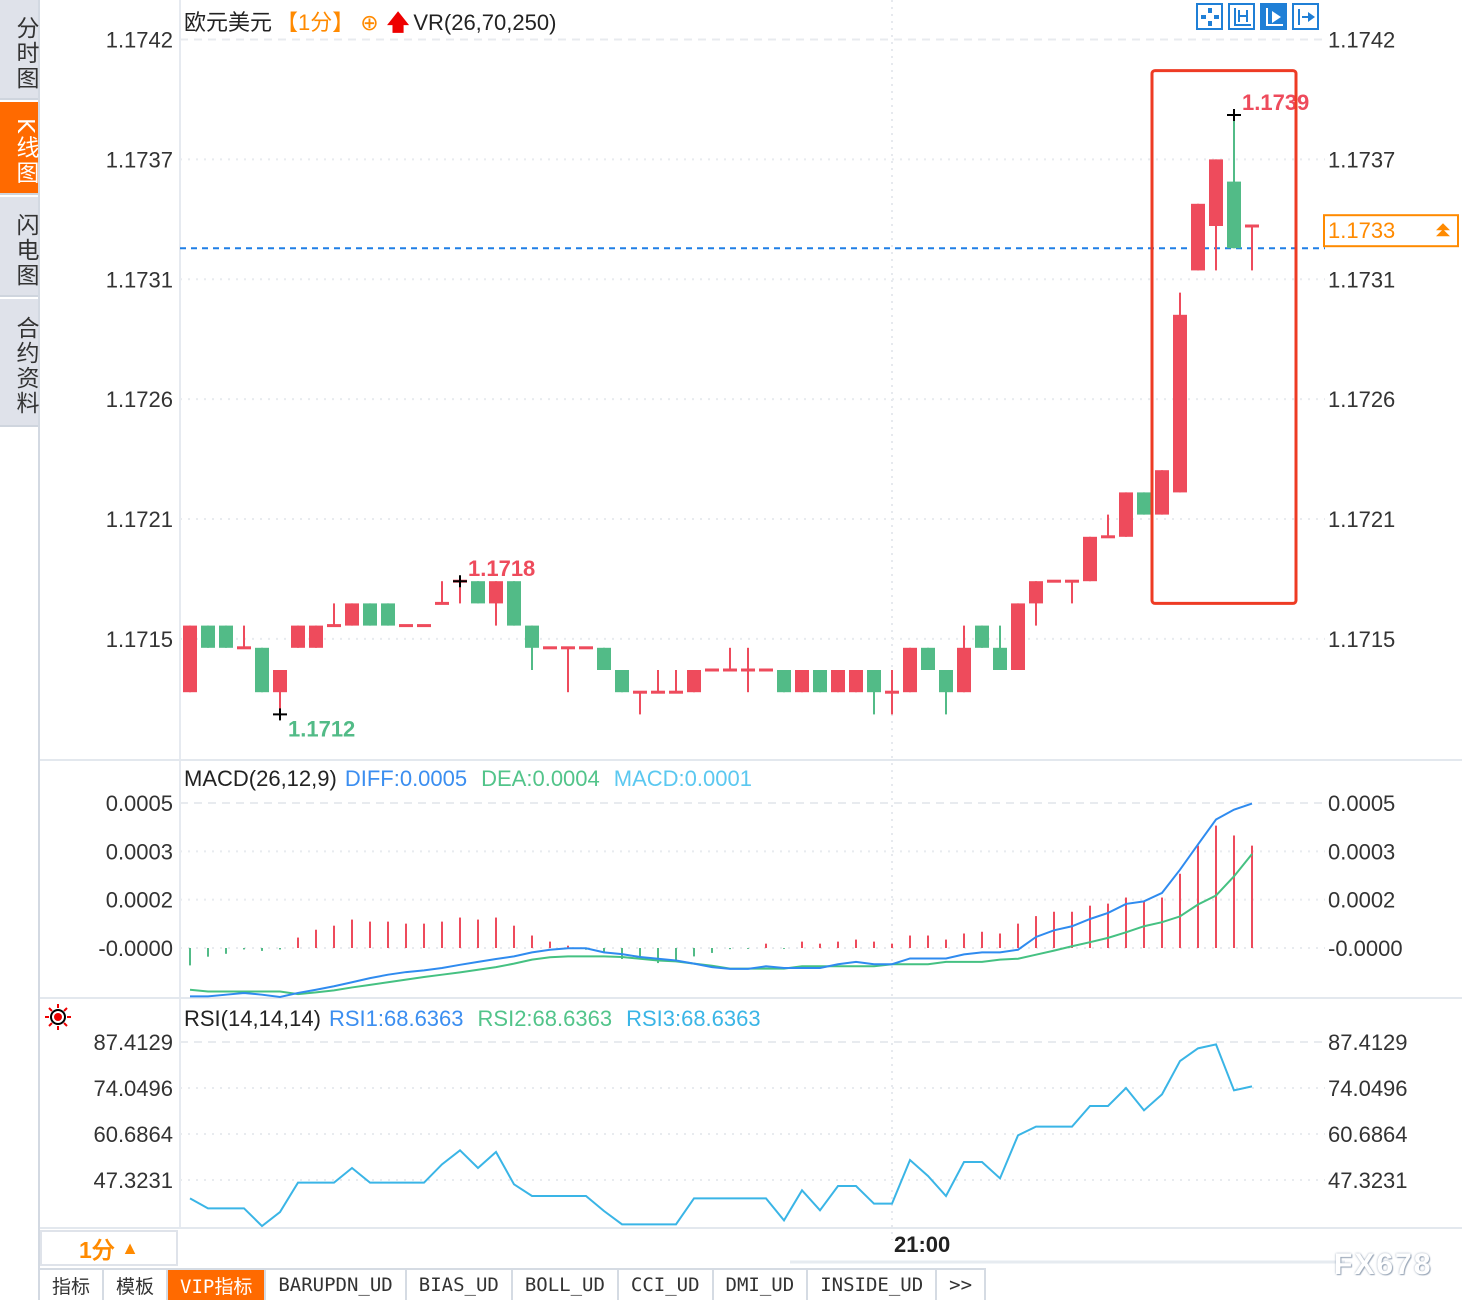  I want to click on tab-more: >>, so click(962, 1285).